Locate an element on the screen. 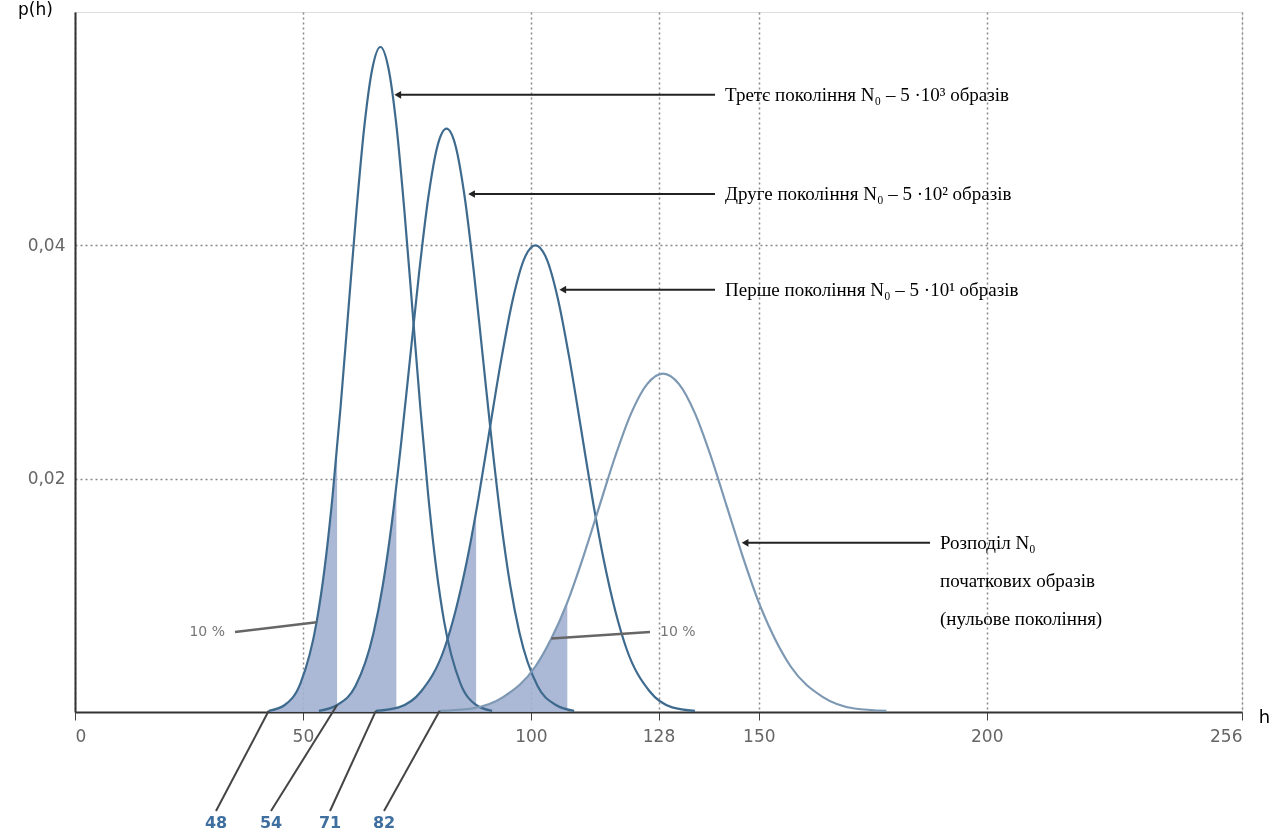  y-tick-label: 0,04 is located at coordinates (46, 244).